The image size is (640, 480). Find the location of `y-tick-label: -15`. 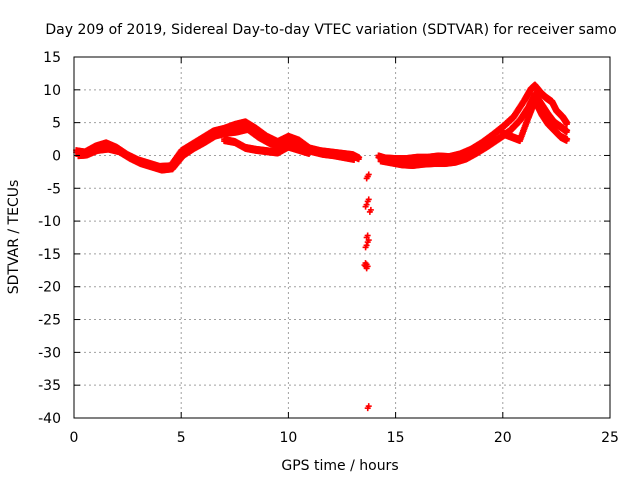

y-tick-label: -15 is located at coordinates (49, 255).